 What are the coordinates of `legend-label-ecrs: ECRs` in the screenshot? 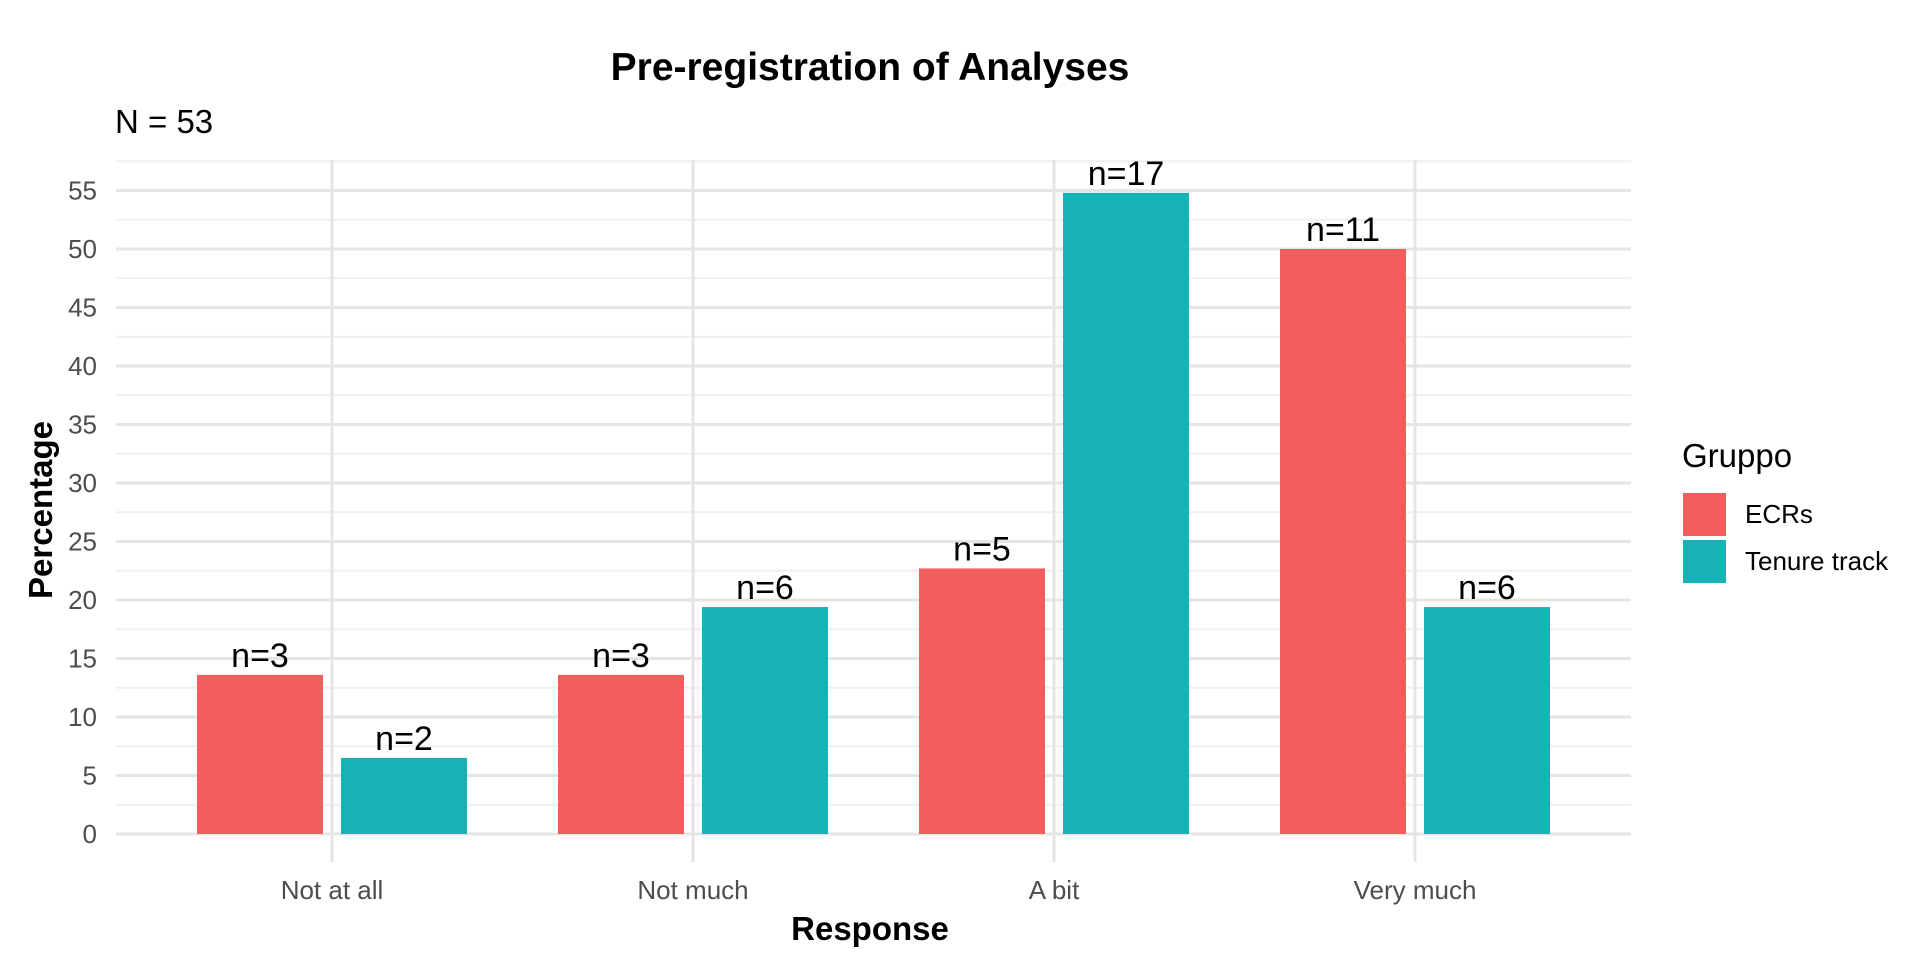 It's located at (1779, 514).